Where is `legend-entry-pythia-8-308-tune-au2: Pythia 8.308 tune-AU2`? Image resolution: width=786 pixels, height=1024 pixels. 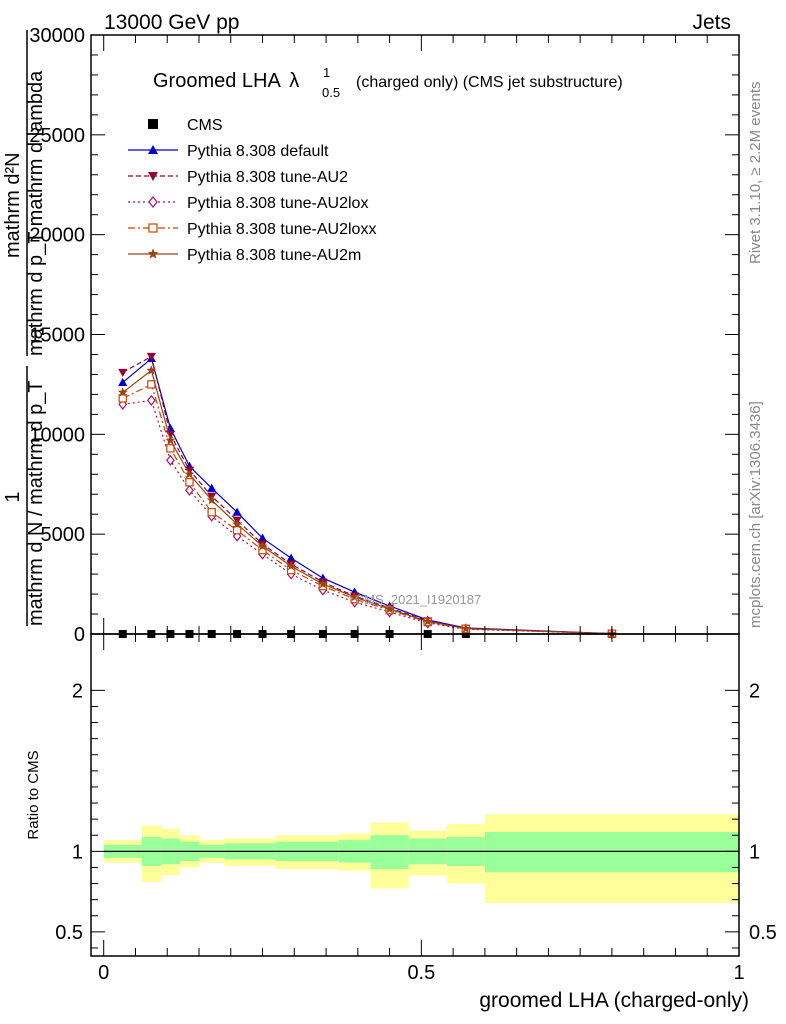
legend-entry-pythia-8-308-tune-au2: Pythia 8.308 tune-AU2 is located at coordinates (238, 177).